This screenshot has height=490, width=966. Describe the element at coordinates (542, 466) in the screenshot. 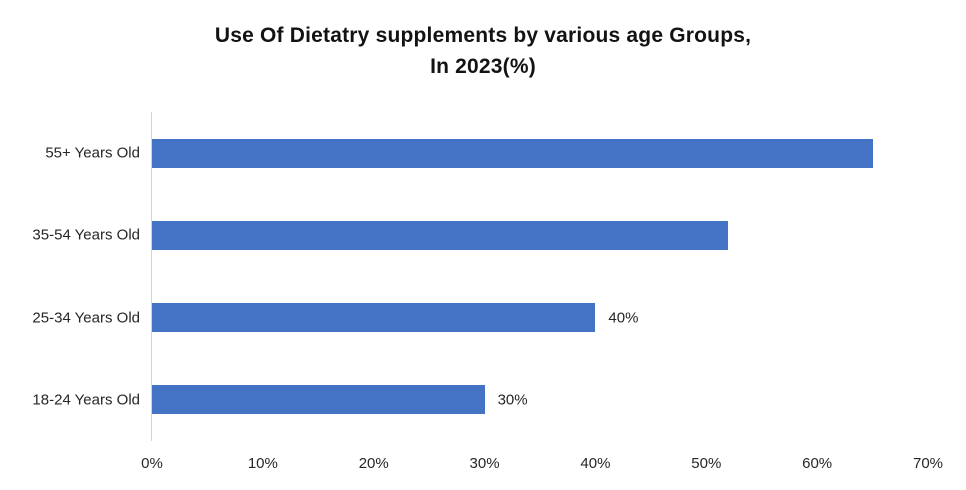

I see `x-axis: 0% 10% 20% 30% 40% 50% 60% 70%` at that location.